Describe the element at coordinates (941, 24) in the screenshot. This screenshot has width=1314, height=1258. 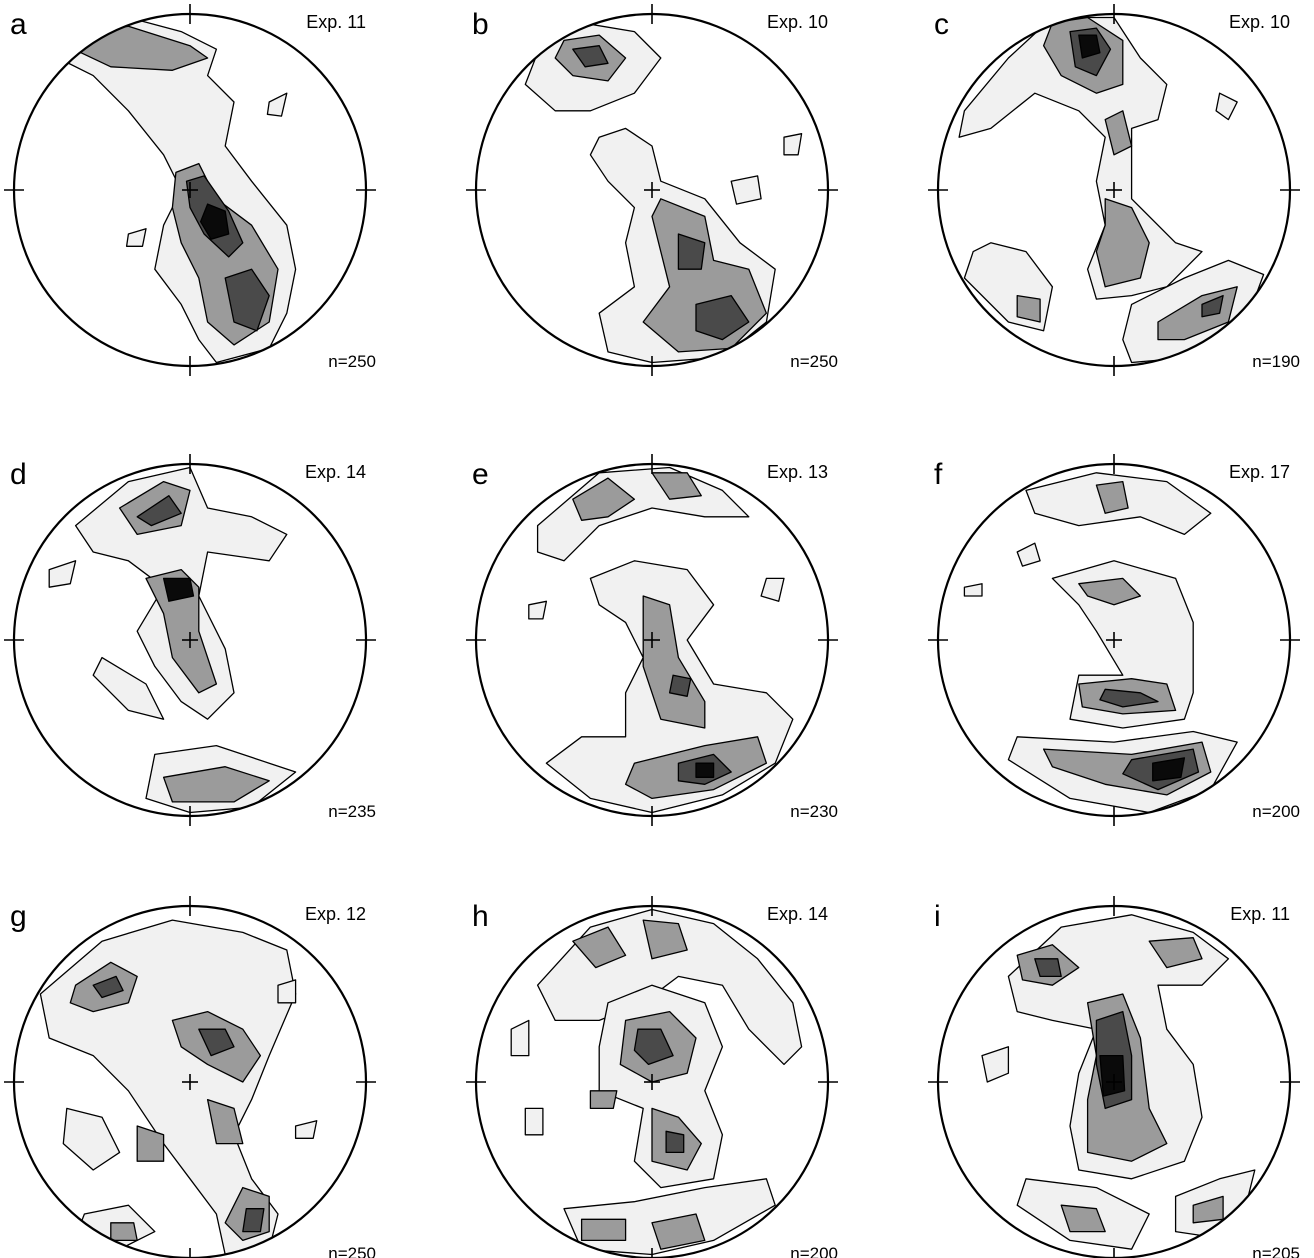
I see `panel-letter: c` at that location.